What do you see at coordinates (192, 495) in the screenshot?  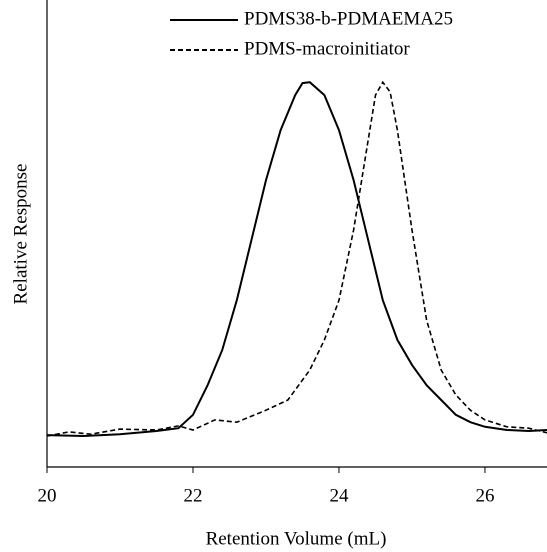 I see `x-tick-label: 22` at bounding box center [192, 495].